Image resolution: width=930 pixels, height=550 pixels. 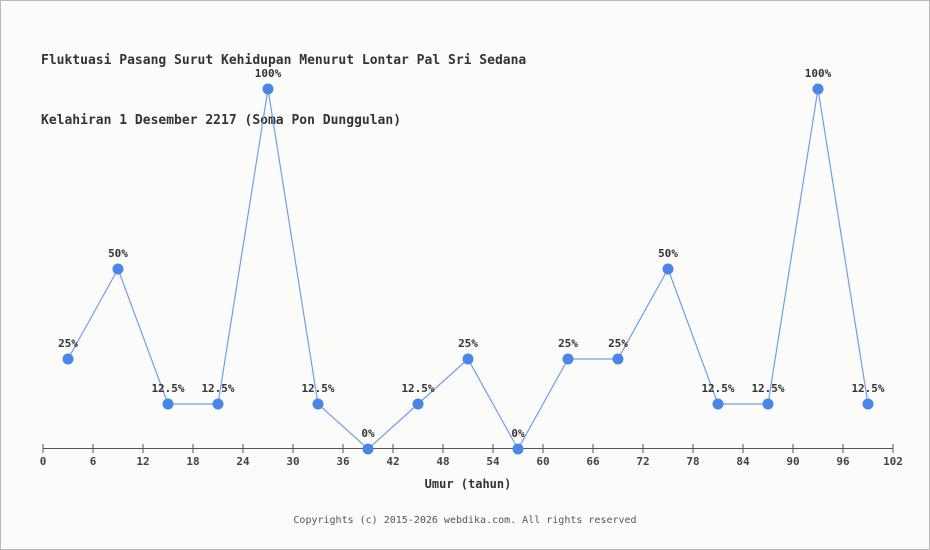 I want to click on x-tick-label: 54, so click(x=493, y=461).